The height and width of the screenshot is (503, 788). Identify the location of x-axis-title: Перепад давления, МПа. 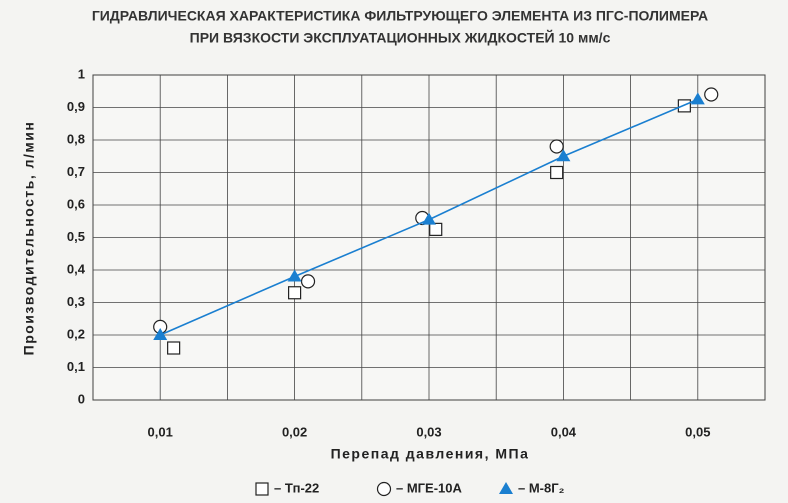
(430, 454).